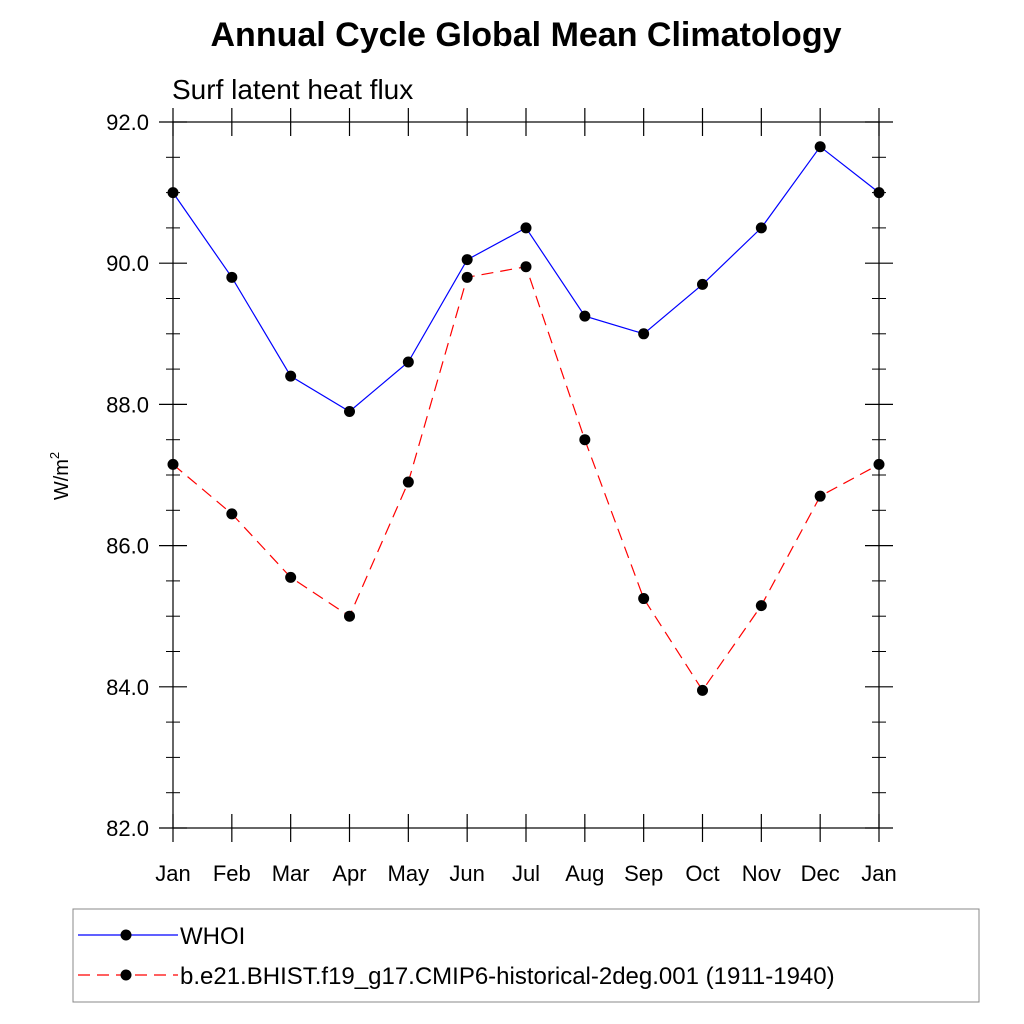  What do you see at coordinates (526, 35) in the screenshot?
I see `chart-title: Annual Cycle Global Mean Climatology` at bounding box center [526, 35].